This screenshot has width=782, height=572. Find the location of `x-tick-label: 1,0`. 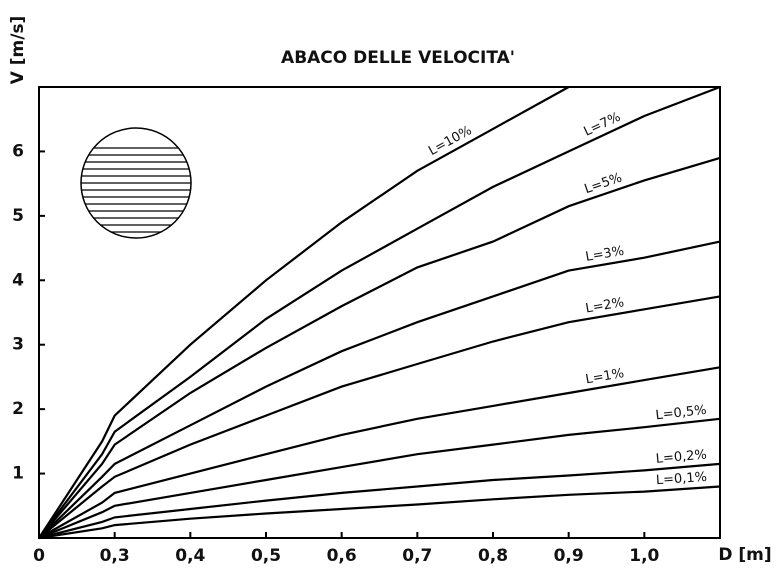

x-tick-label: 1,0 is located at coordinates (644, 556).